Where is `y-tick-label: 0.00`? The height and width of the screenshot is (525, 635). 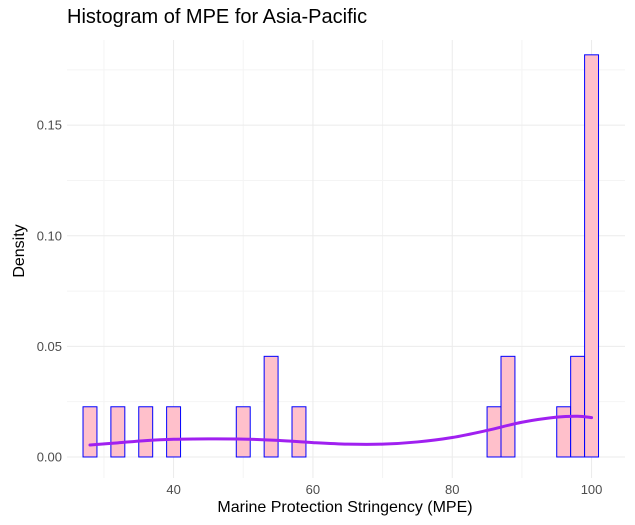
y-tick-label: 0.00 is located at coordinates (49, 456).